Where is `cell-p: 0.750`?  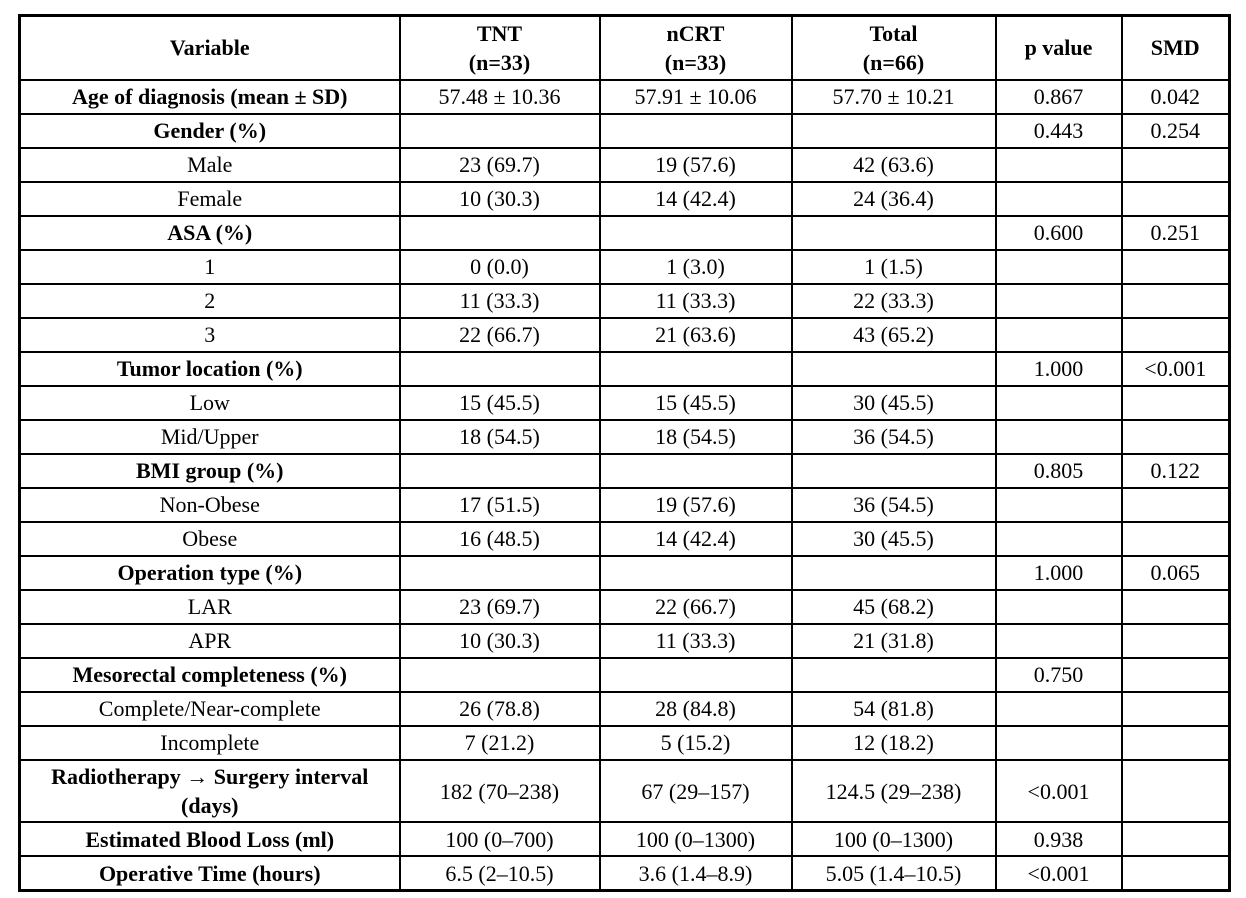
cell-p: 0.750 is located at coordinates (1058, 675).